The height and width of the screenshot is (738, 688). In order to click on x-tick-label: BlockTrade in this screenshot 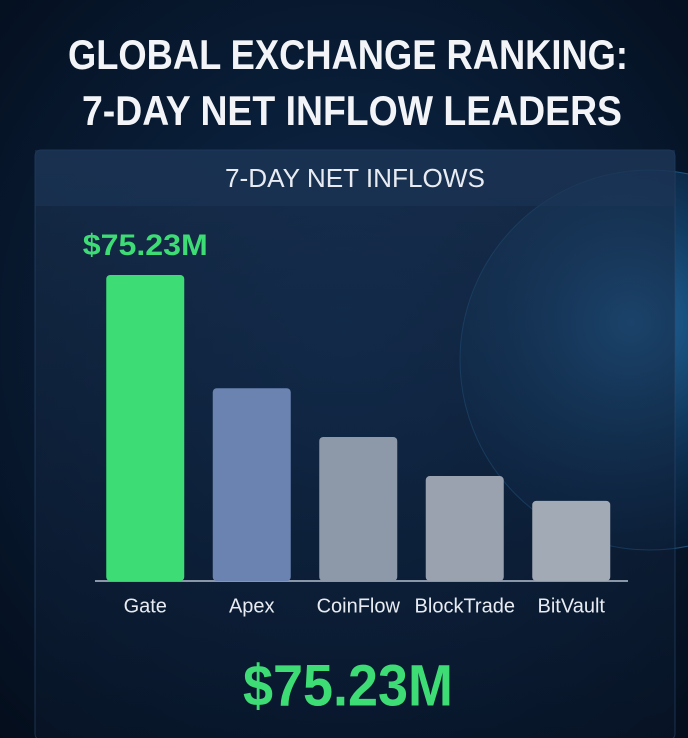, I will do `click(465, 606)`.